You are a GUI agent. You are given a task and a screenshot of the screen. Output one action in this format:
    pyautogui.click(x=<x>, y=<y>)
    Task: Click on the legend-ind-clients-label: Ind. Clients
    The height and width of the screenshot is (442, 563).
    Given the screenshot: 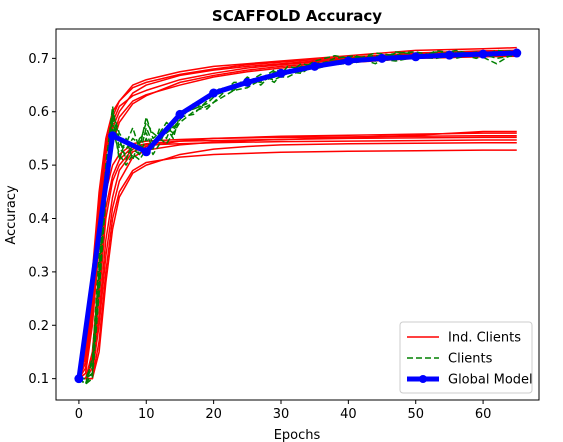 What is the action you would take?
    pyautogui.click(x=484, y=338)
    